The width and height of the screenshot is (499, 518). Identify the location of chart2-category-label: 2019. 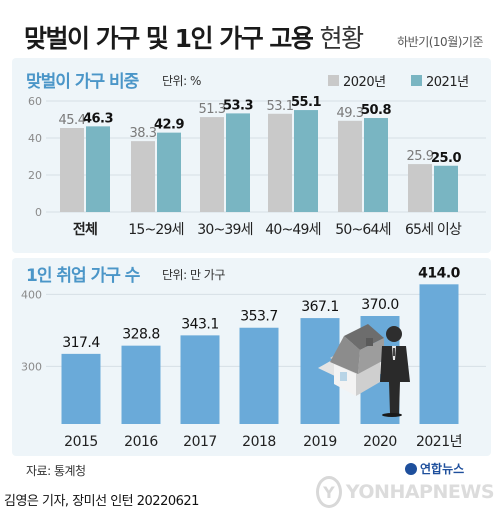
(320, 442).